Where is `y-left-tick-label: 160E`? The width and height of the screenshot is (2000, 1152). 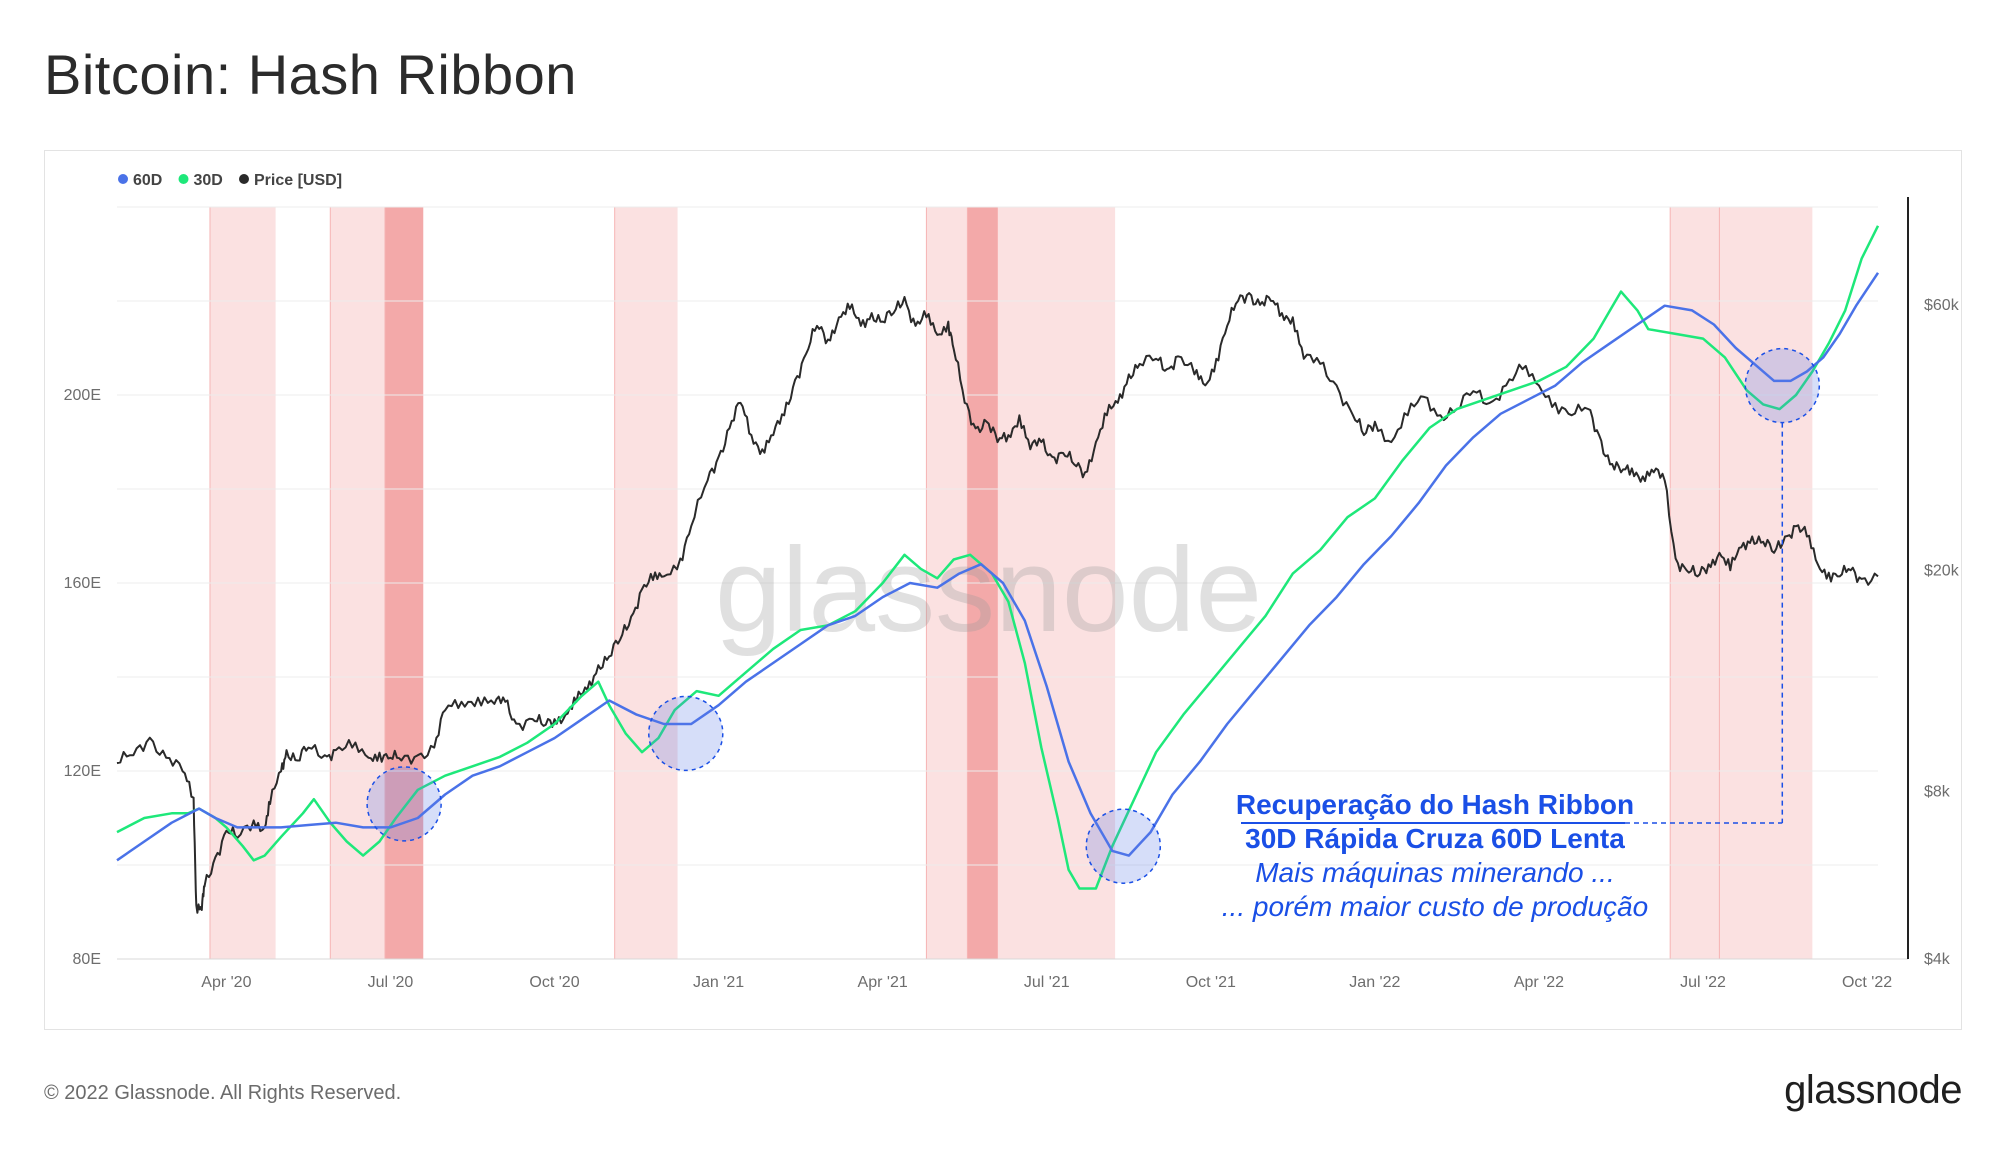
y-left-tick-label: 160E is located at coordinates (82, 583).